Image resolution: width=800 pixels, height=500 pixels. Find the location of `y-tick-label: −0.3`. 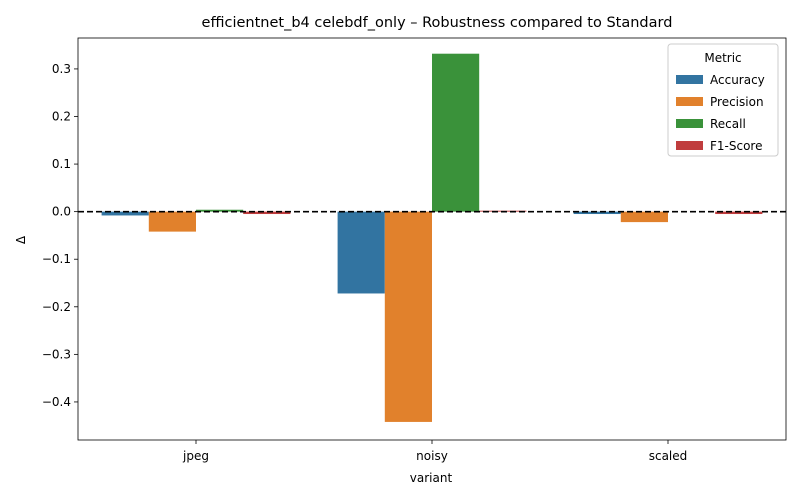

y-tick-label: −0.3 is located at coordinates (56, 354).